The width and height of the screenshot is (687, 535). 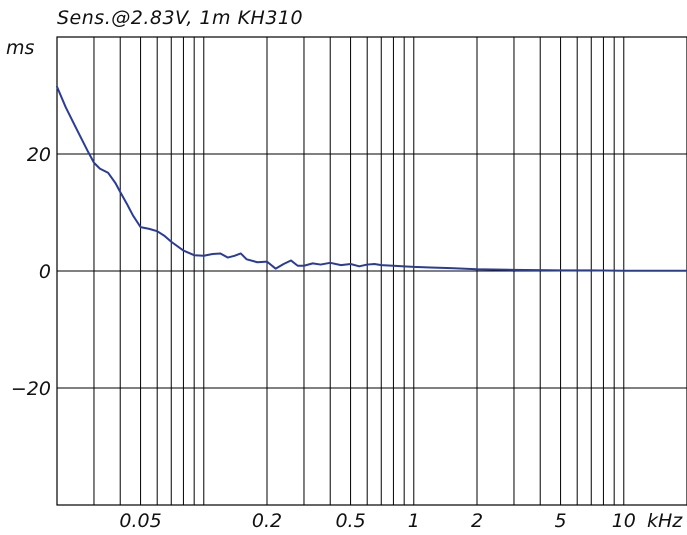 I want to click on x-tick-label: 2, so click(x=477, y=521).